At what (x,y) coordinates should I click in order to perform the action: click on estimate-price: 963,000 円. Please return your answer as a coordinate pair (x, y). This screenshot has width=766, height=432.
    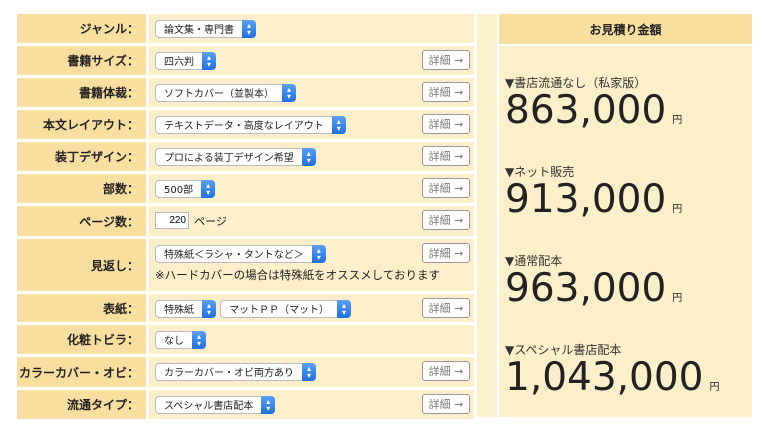
    Looking at the image, I should click on (625, 294).